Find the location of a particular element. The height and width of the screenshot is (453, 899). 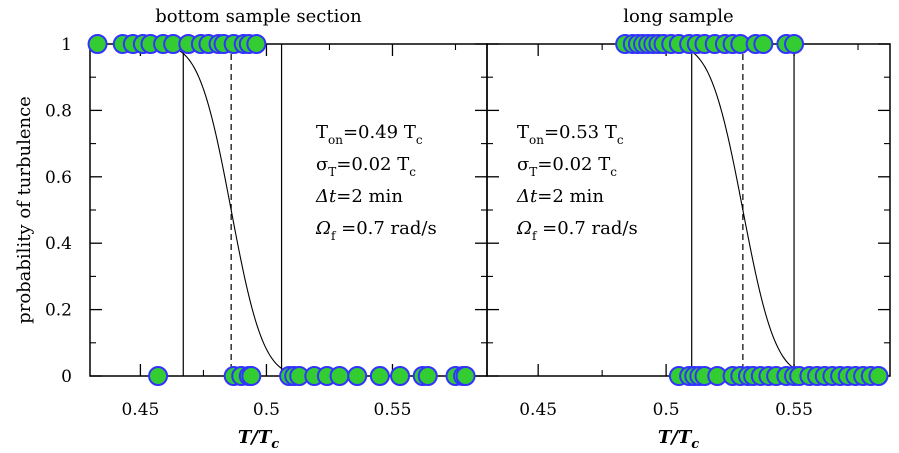

y-tick-label: 0.4 is located at coordinates (58, 244).